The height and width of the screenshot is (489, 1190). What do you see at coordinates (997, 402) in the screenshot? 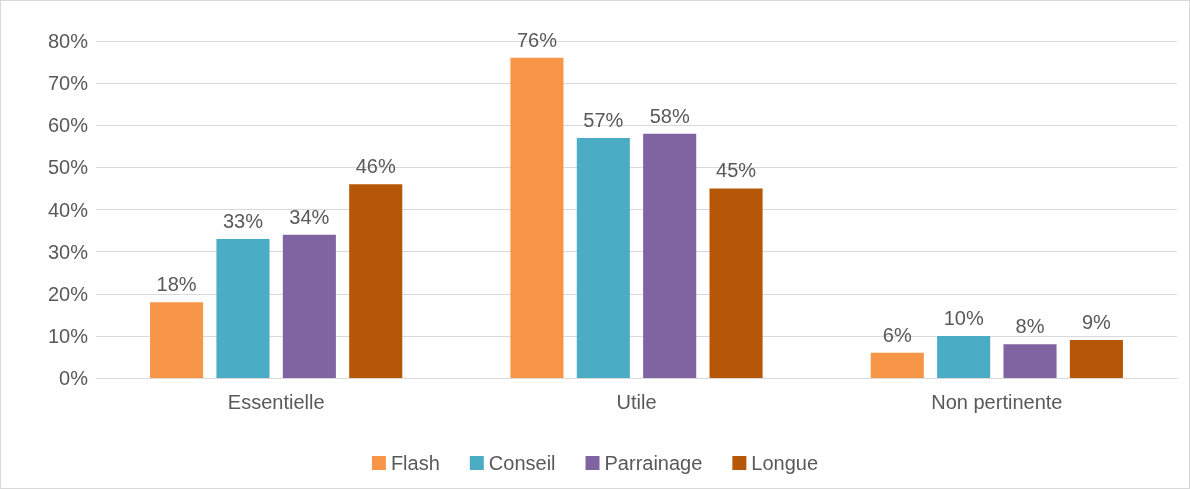
I see `x-tick-label: Non pertinente` at bounding box center [997, 402].